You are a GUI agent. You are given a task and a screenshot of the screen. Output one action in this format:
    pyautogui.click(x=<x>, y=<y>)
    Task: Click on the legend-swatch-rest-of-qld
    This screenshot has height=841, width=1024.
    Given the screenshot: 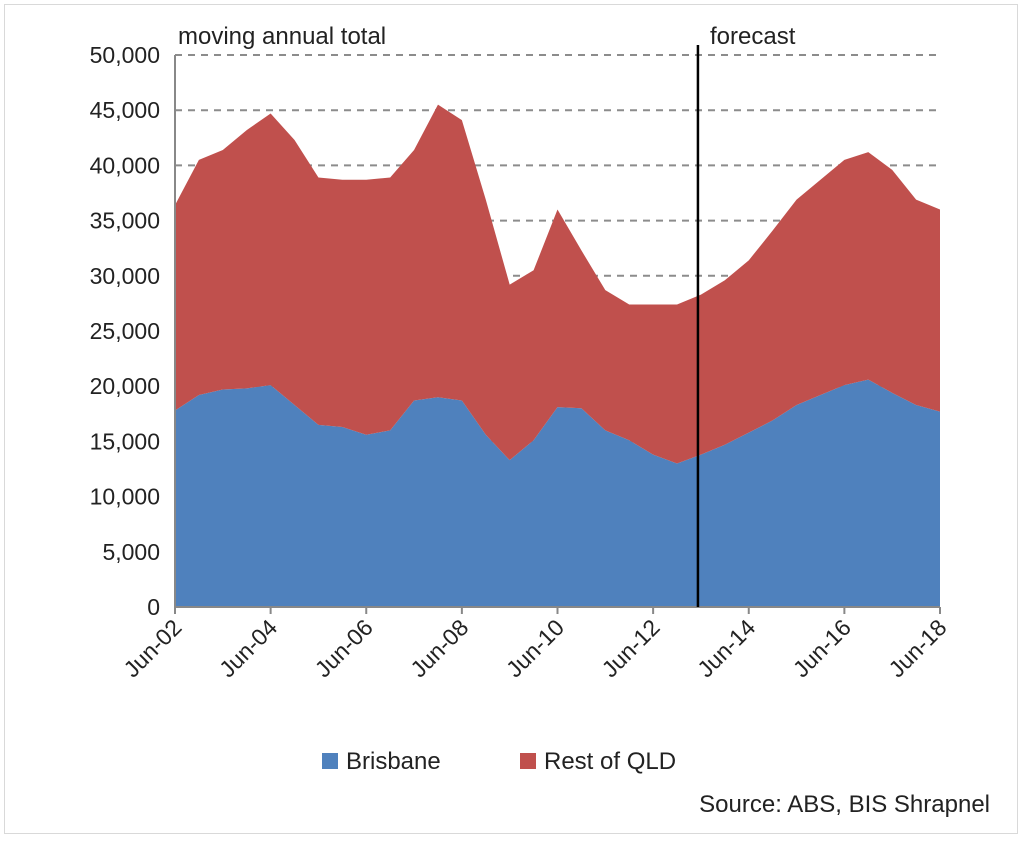 What is the action you would take?
    pyautogui.click(x=528, y=761)
    